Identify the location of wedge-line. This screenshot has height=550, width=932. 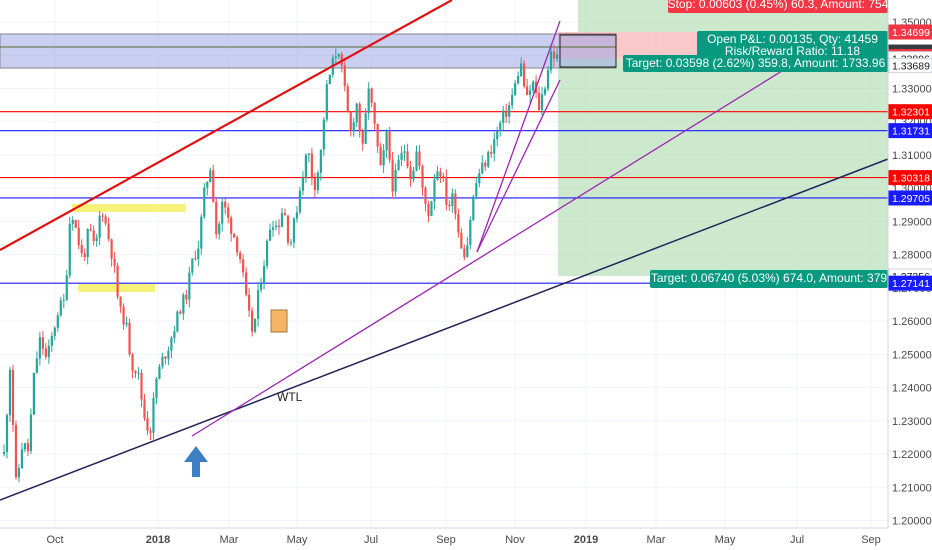
(518, 166).